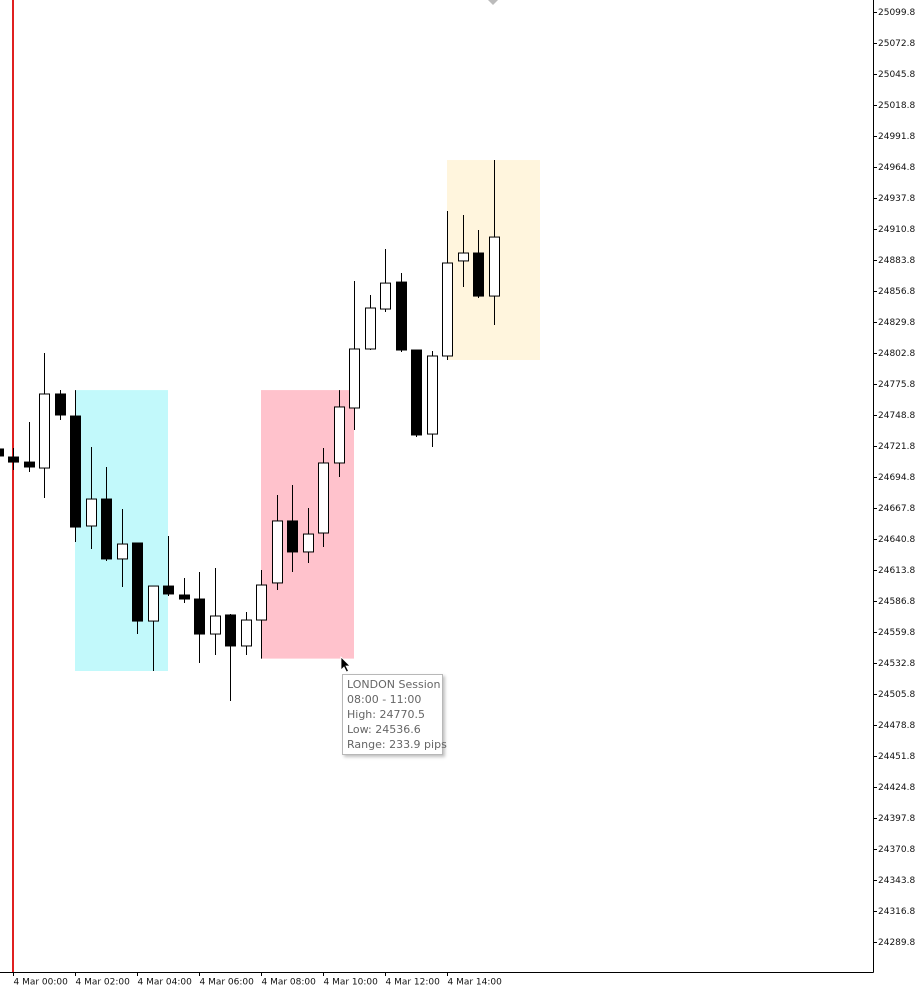 This screenshot has height=990, width=923. I want to click on tooltip-line: LONDON Session, so click(394, 684).